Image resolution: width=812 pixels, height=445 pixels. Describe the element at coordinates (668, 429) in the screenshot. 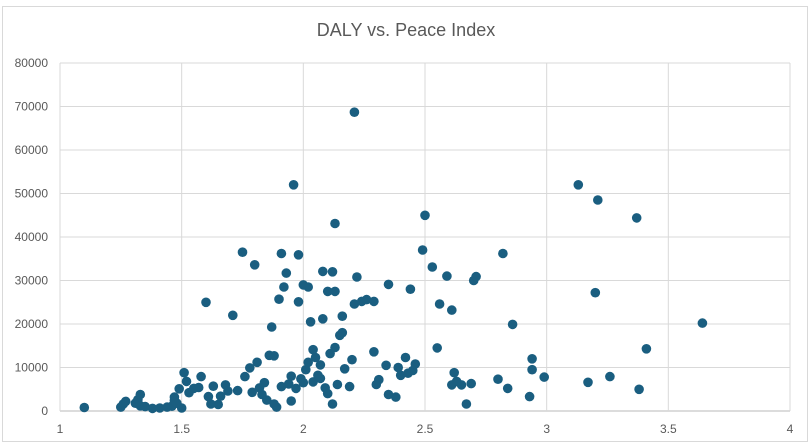

I see `x-tick-label: 3.5` at that location.